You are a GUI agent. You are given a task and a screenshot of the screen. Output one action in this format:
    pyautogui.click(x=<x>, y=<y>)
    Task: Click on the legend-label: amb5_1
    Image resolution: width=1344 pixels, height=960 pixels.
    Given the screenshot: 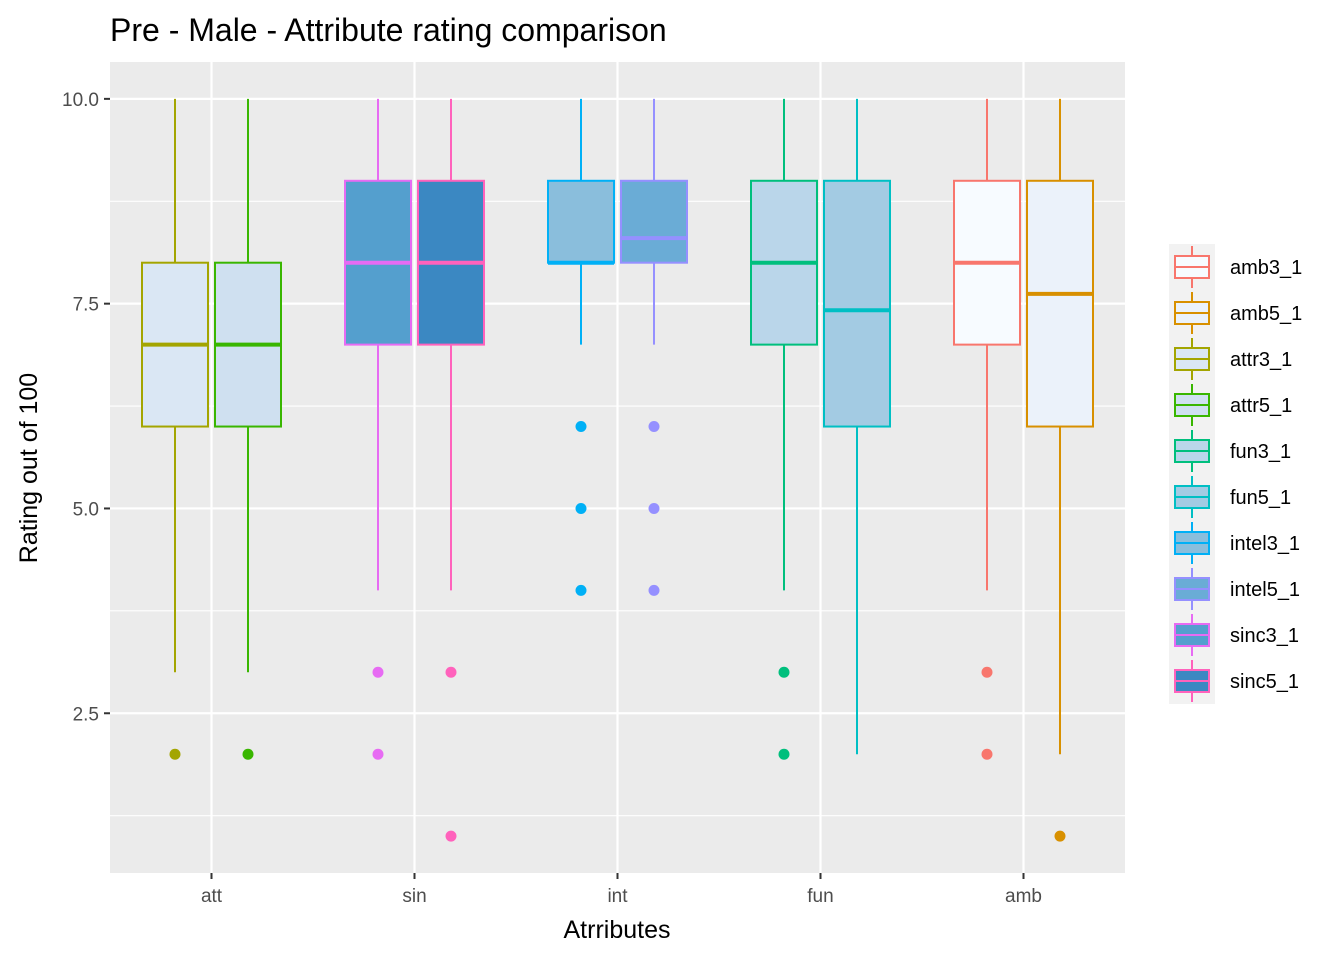 What is the action you would take?
    pyautogui.click(x=1266, y=314)
    